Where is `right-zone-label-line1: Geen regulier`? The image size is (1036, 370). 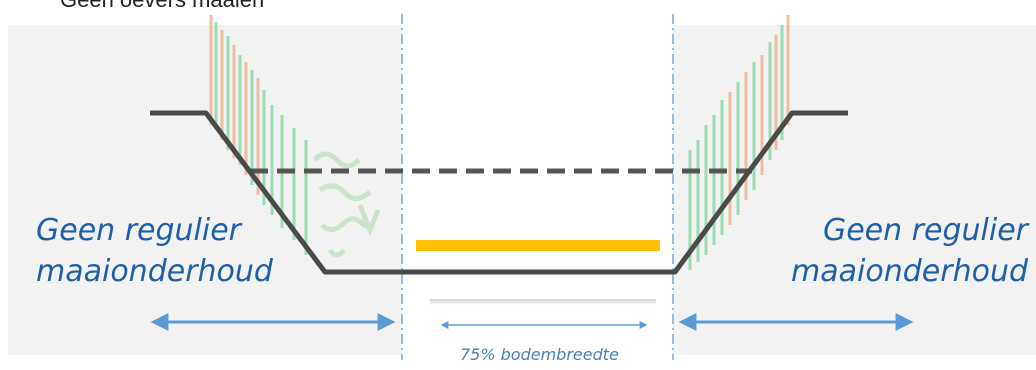
right-zone-label-line1: Geen regulier is located at coordinates (925, 230).